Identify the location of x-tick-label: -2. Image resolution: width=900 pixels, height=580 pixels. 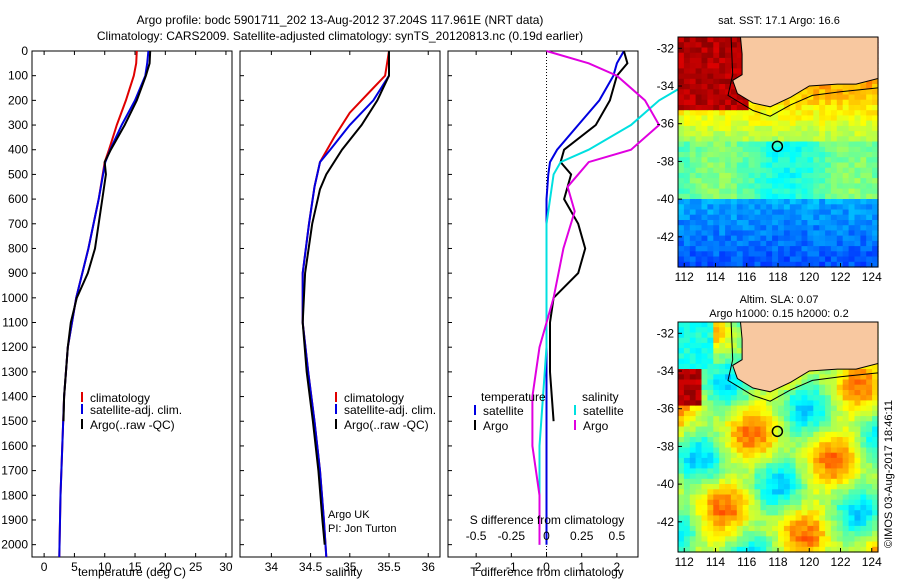
(476, 567).